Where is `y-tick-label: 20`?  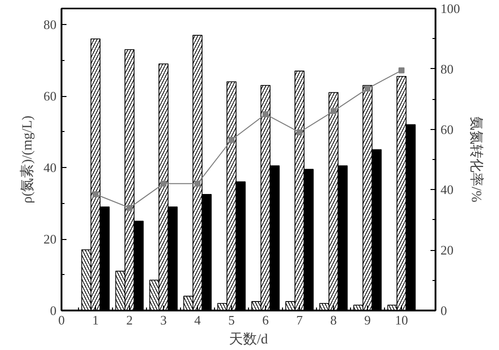
y-tick-label: 20 is located at coordinates (50, 239).